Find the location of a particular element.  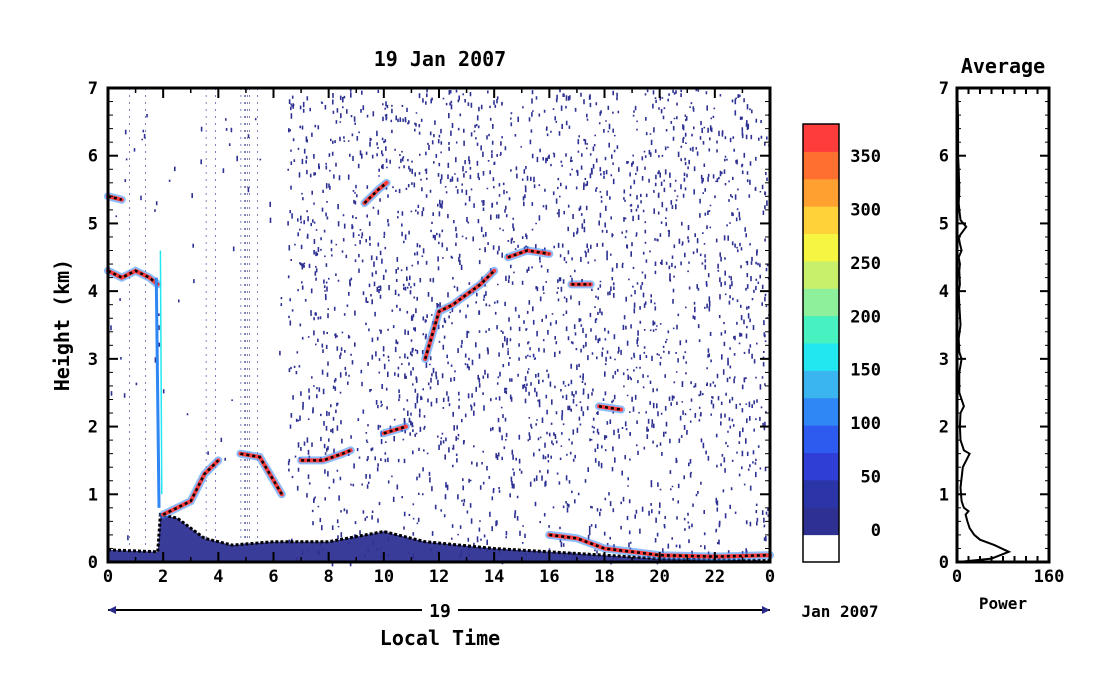

colorbar-tick-label: 350 is located at coordinates (865, 157).